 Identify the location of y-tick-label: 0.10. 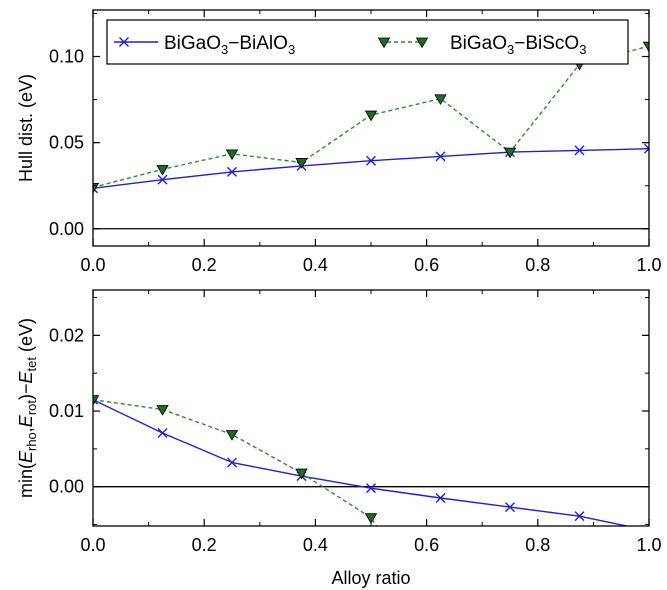
(66, 57).